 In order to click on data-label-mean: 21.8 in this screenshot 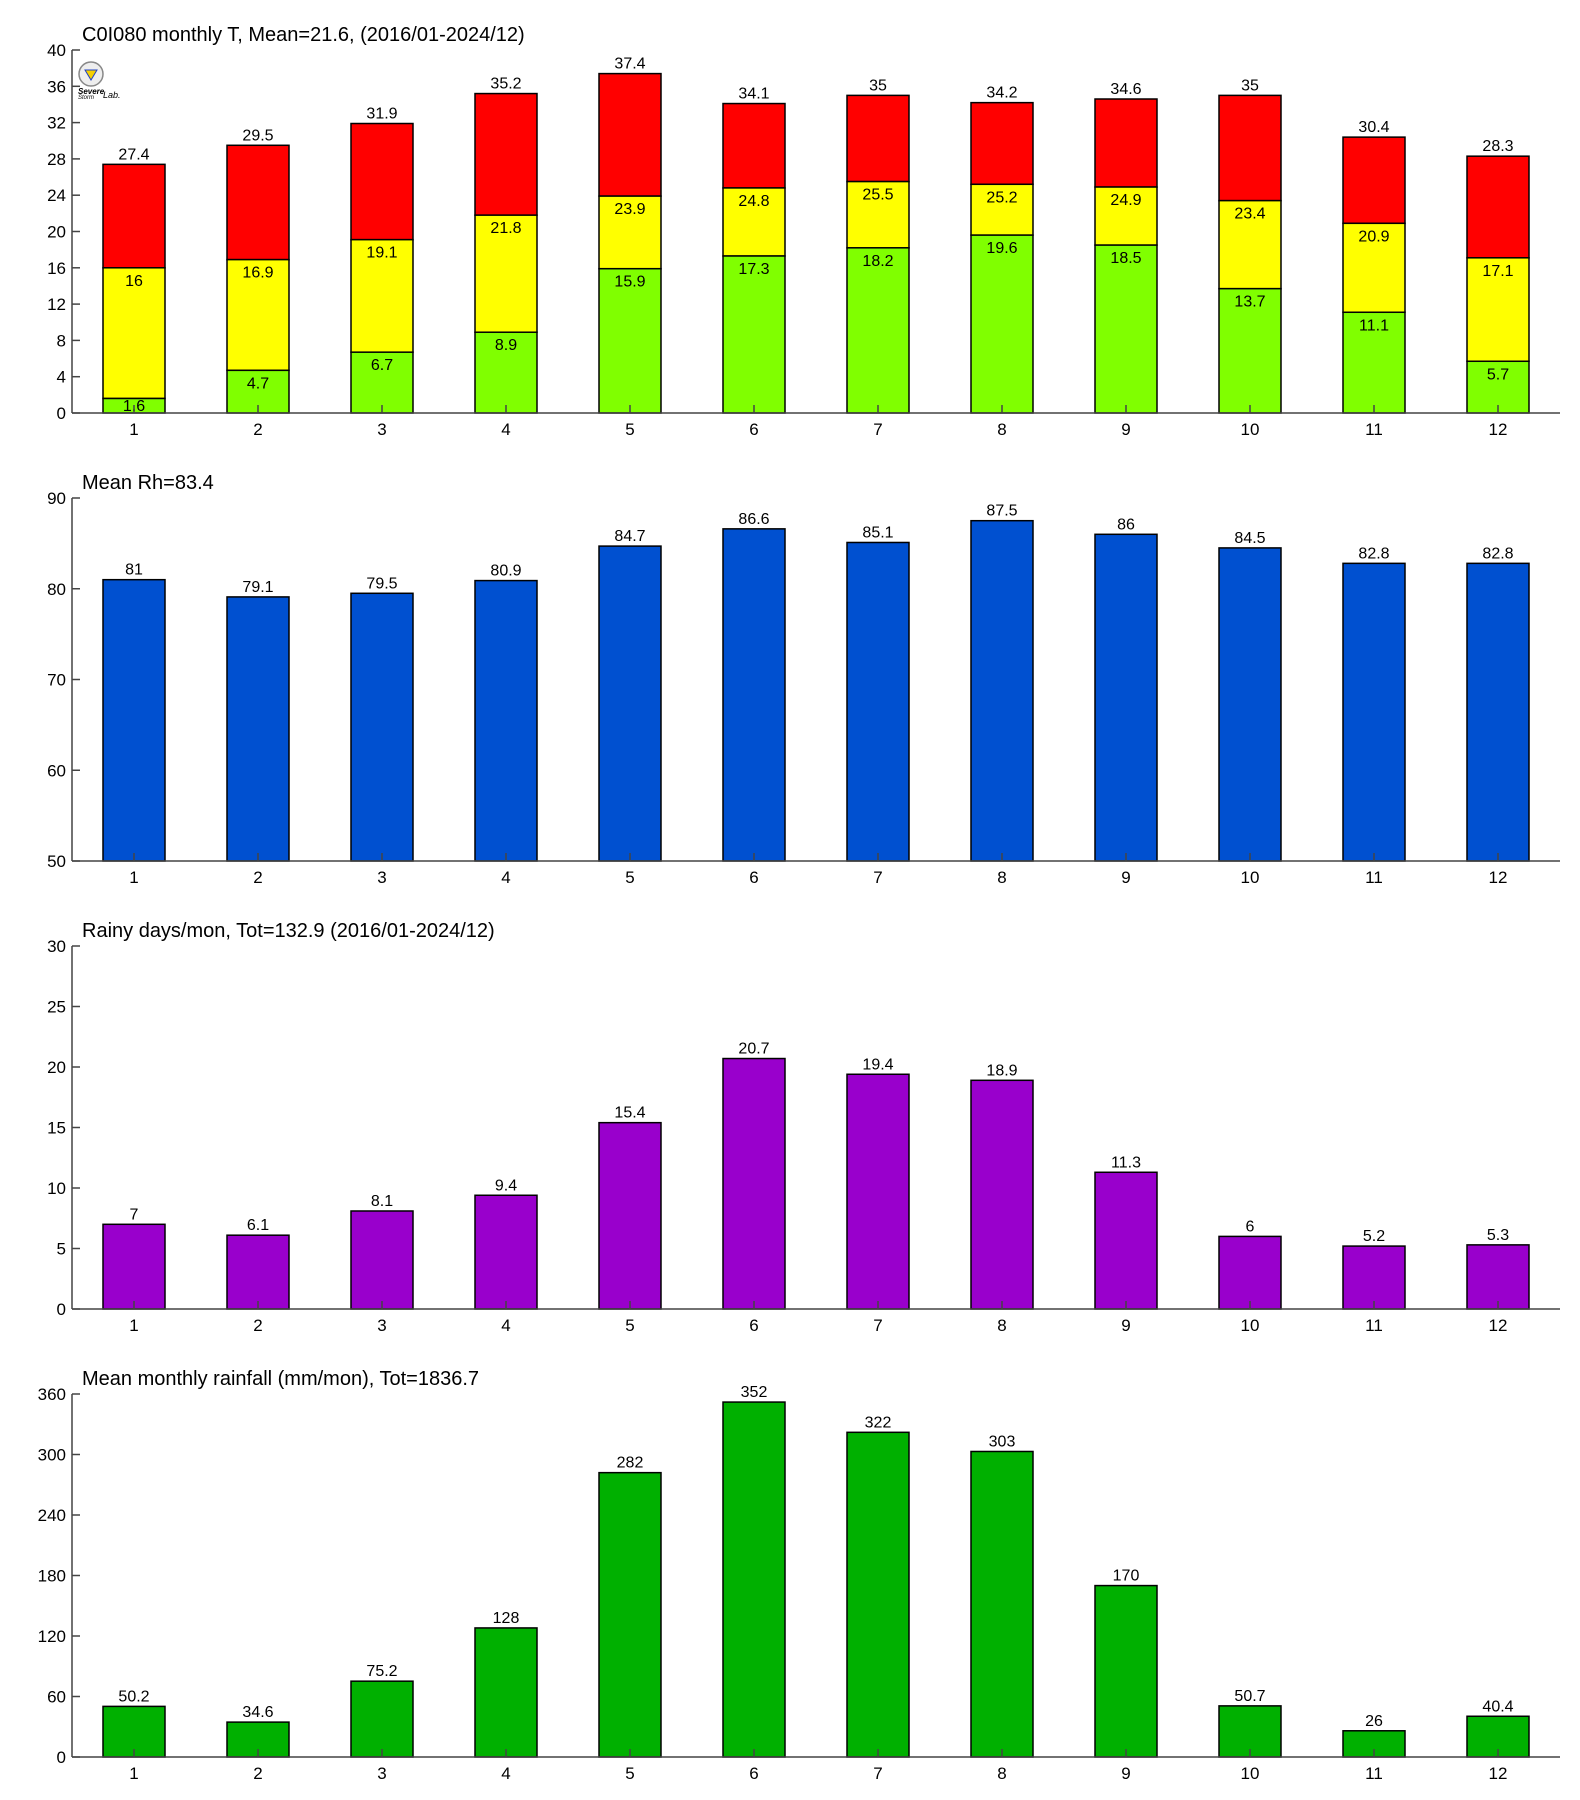, I will do `click(505, 228)`.